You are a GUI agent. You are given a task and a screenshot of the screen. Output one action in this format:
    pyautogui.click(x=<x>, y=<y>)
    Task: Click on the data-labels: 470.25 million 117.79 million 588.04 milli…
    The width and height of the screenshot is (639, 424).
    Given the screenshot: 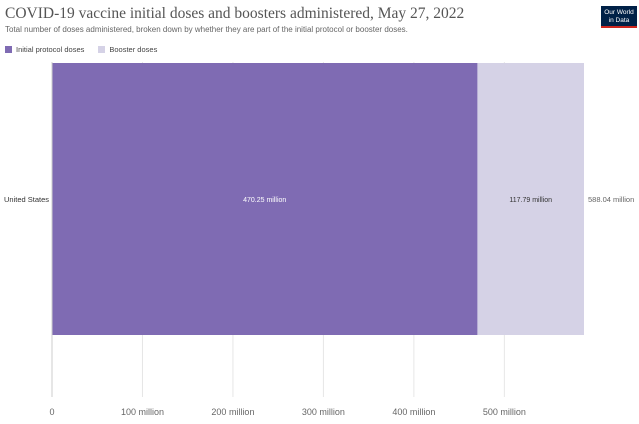 What is the action you would take?
    pyautogui.click(x=319, y=199)
    